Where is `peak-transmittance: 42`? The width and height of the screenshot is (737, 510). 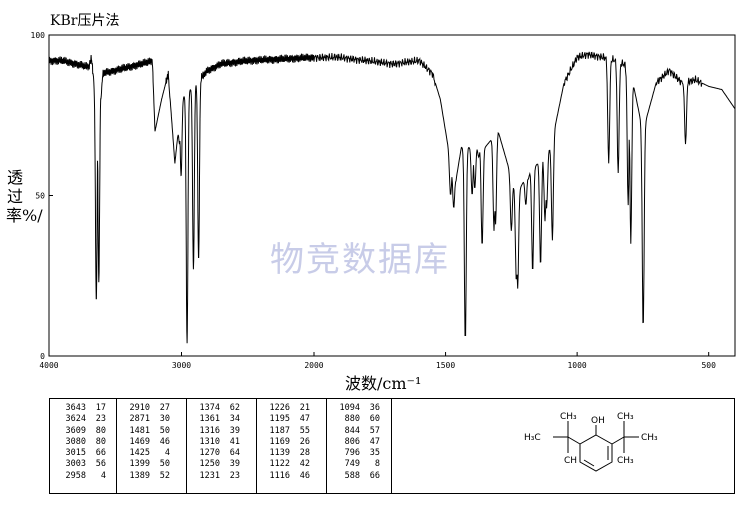 peak-transmittance: 42 is located at coordinates (304, 464).